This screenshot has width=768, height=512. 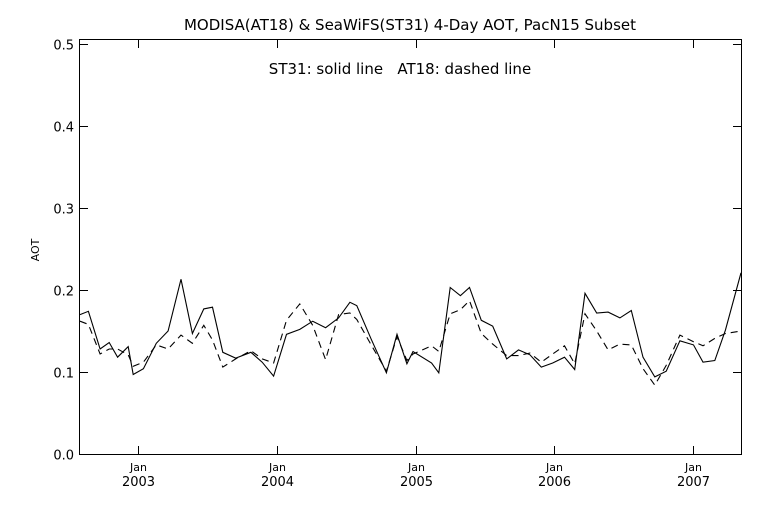 I want to click on x-tick-year-label: 2005, so click(x=416, y=482).